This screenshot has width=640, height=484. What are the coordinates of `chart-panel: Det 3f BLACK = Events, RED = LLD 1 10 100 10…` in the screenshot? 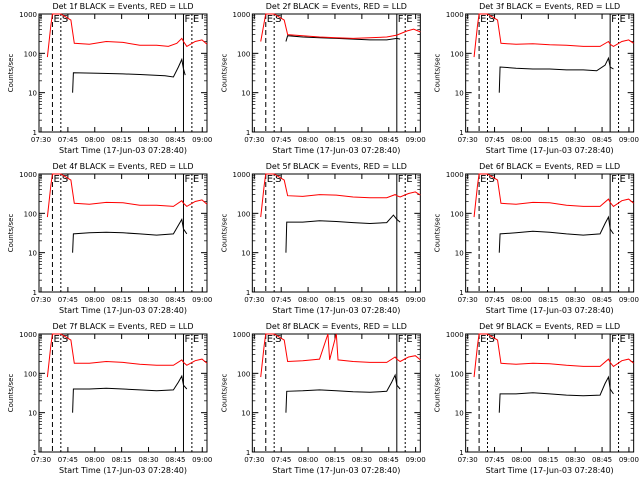 It's located at (536, 78).